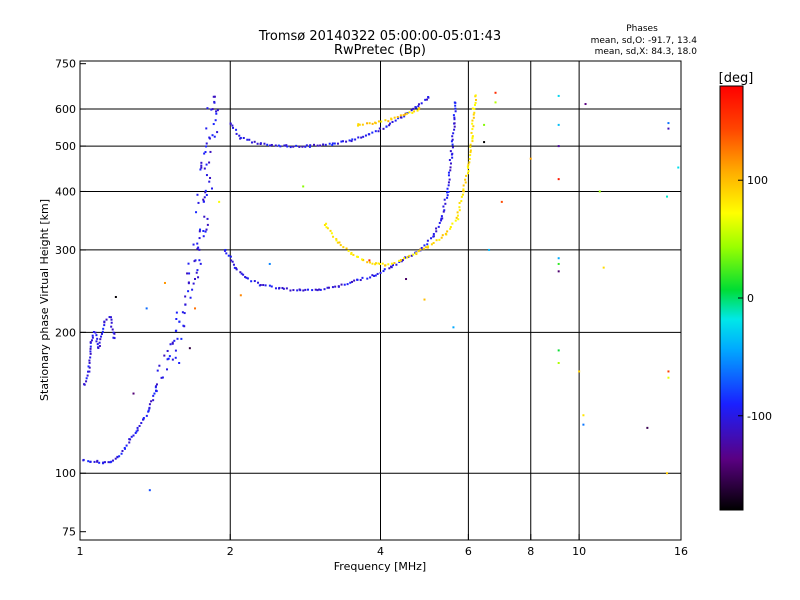 The height and width of the screenshot is (600, 800). Describe the element at coordinates (65, 332) in the screenshot. I see `y-tick-label: 200` at that location.